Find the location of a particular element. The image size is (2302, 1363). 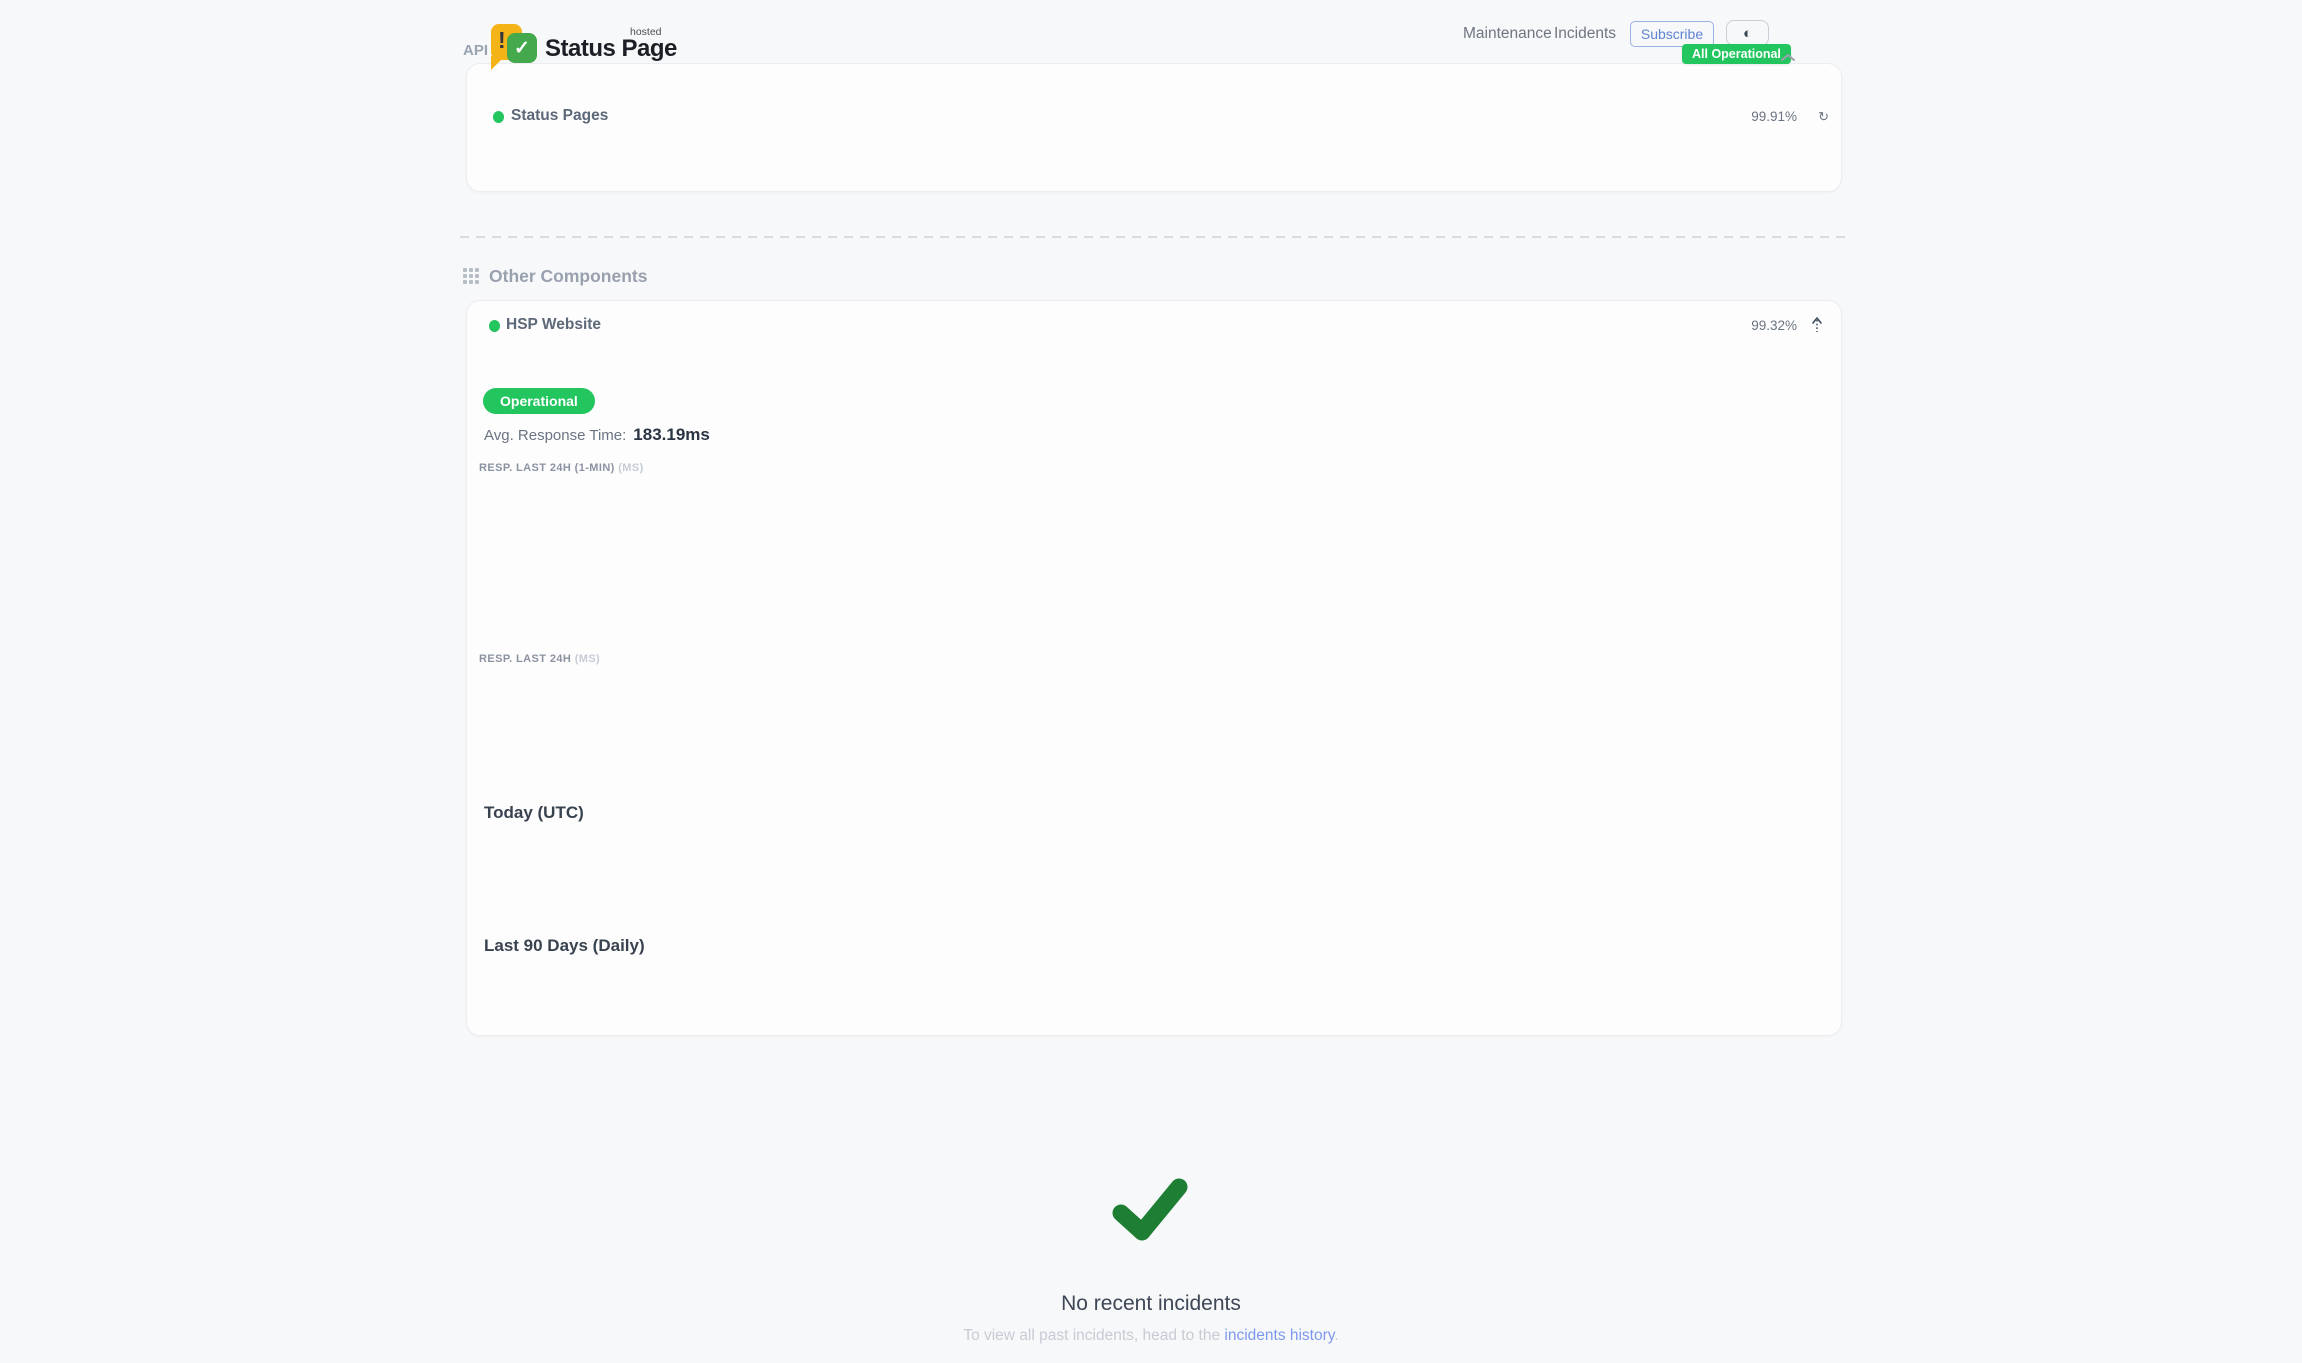

status-badge-operational: Operational is located at coordinates (539, 401).